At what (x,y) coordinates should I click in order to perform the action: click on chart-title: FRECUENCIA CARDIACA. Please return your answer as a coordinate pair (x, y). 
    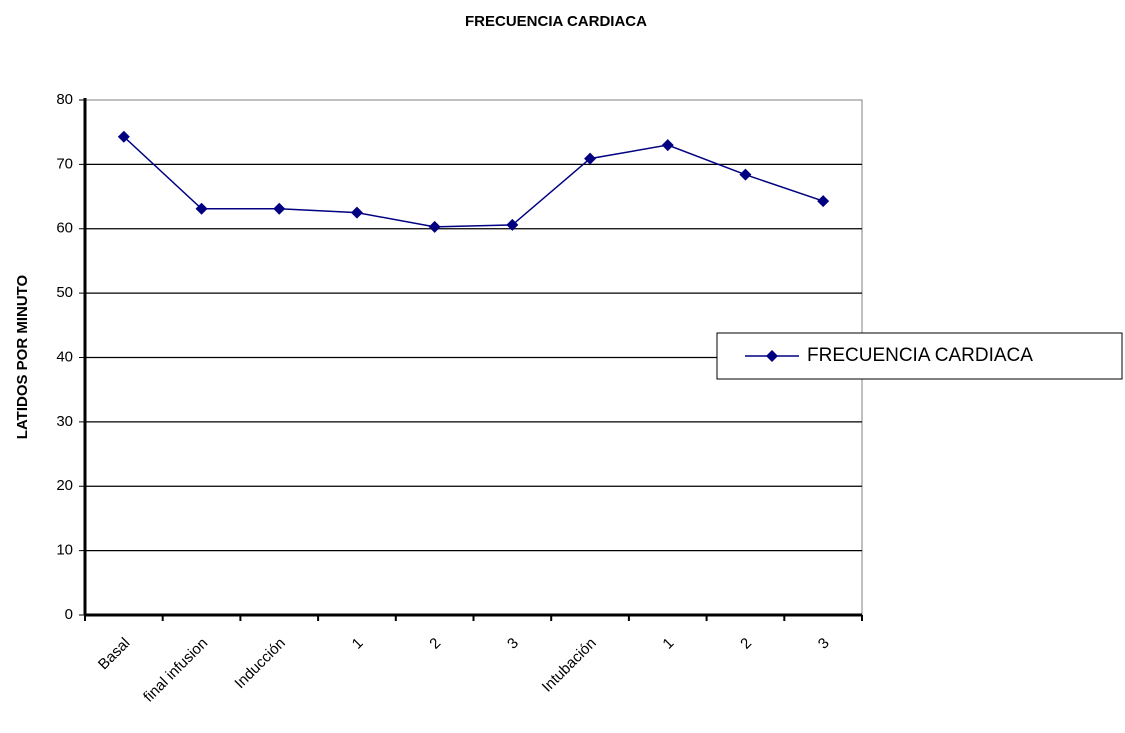
    Looking at the image, I should click on (556, 21).